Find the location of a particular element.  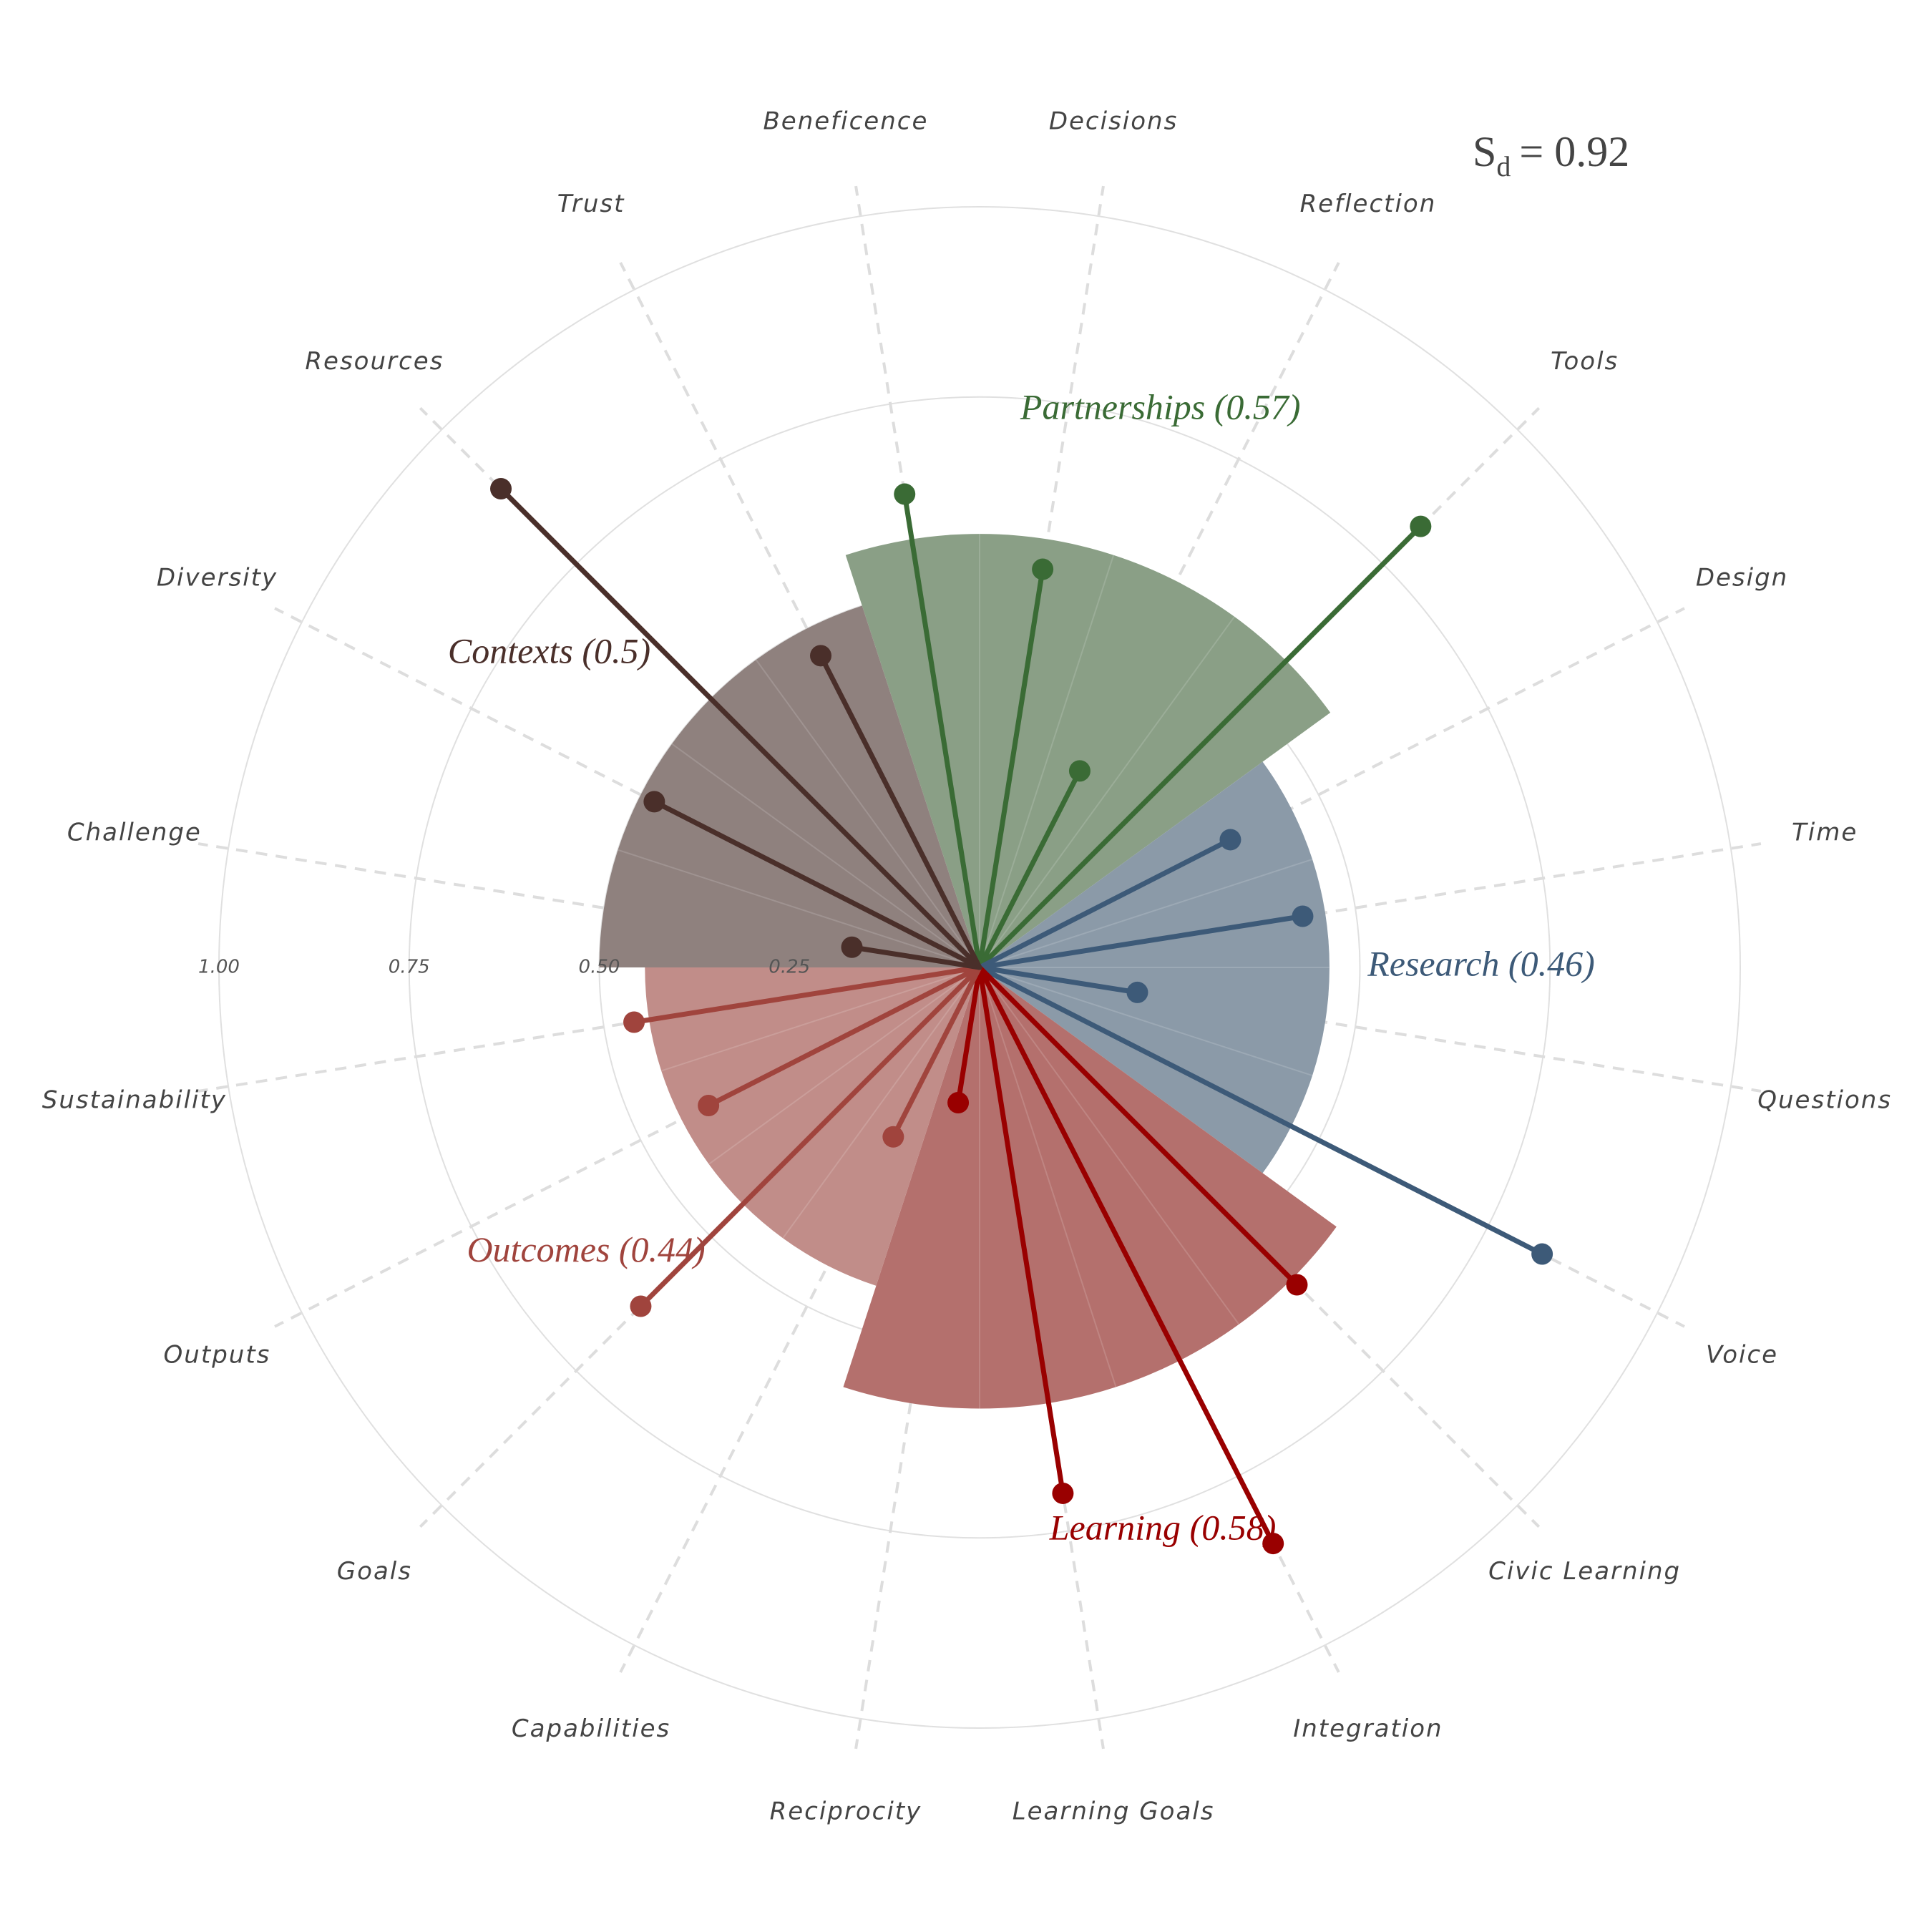

category-label: Resources is located at coordinates (374, 361).